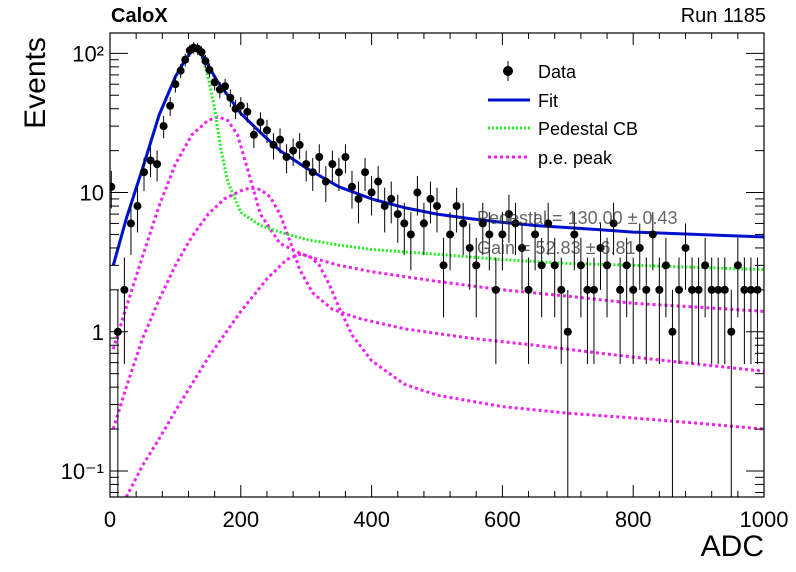 This screenshot has width=796, height=572. What do you see at coordinates (732, 546) in the screenshot?
I see `x-axis-label: ADC` at bounding box center [732, 546].